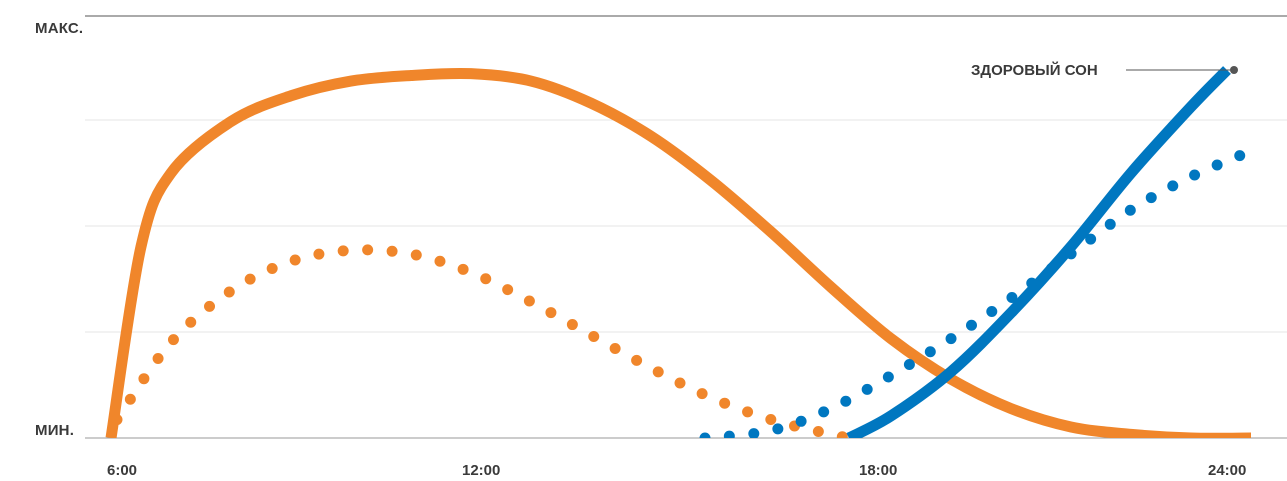 The height and width of the screenshot is (481, 1287). Describe the element at coordinates (55, 430) in the screenshot. I see `y-label-min: МИН.` at that location.